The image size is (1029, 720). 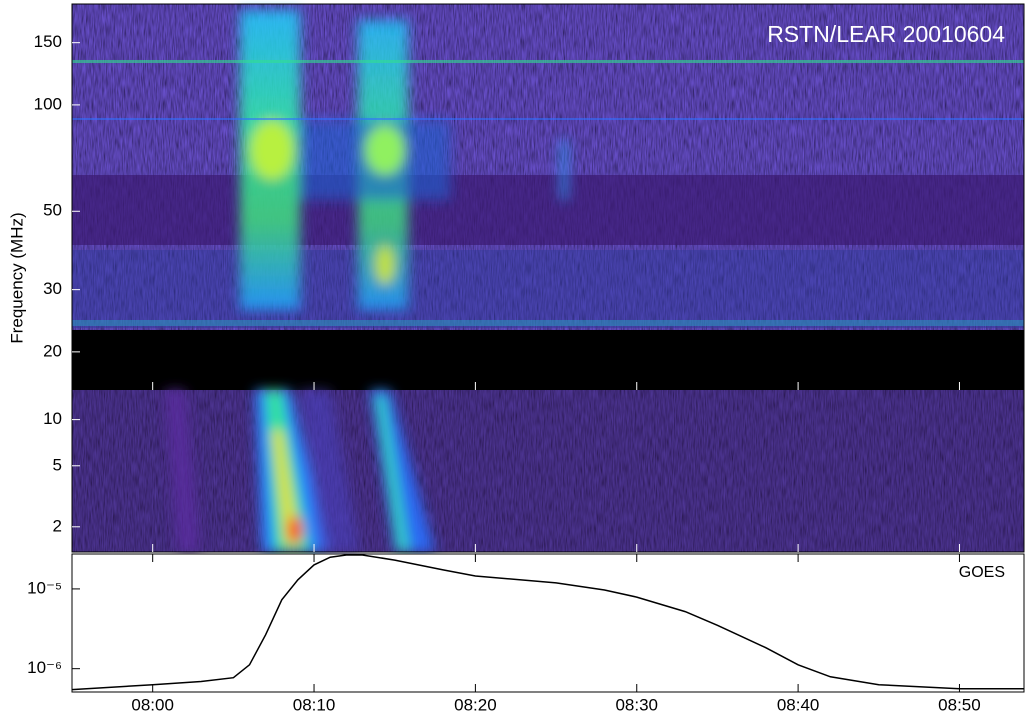 I want to click on y-axis-label: Frequency (MHz), so click(x=16, y=277).